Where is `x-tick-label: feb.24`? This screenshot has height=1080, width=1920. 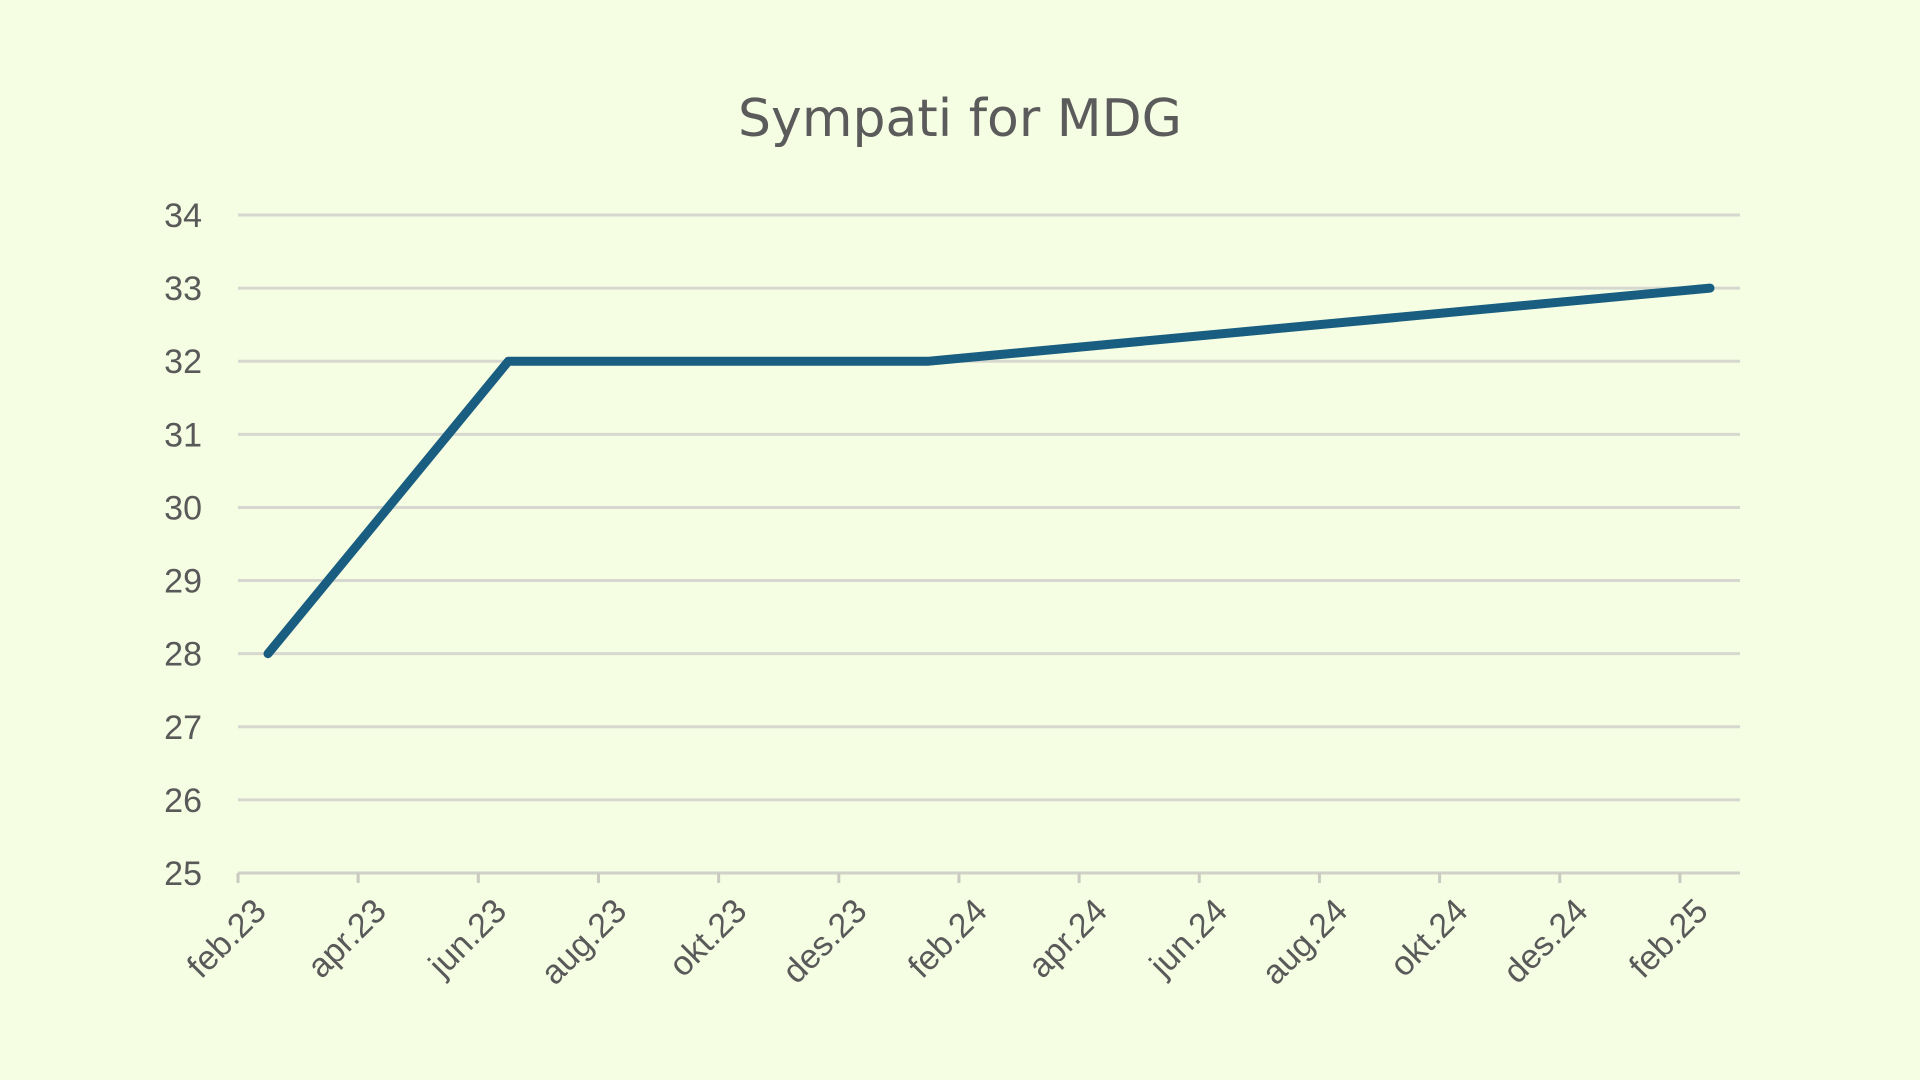
x-tick-label: feb.24 is located at coordinates (948, 939).